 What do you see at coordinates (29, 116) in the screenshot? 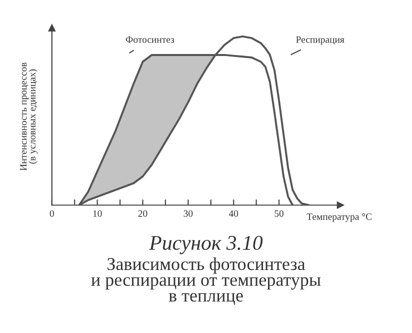
I see `y-axis-title: Интенсивность процессов (в условных единицах)` at bounding box center [29, 116].